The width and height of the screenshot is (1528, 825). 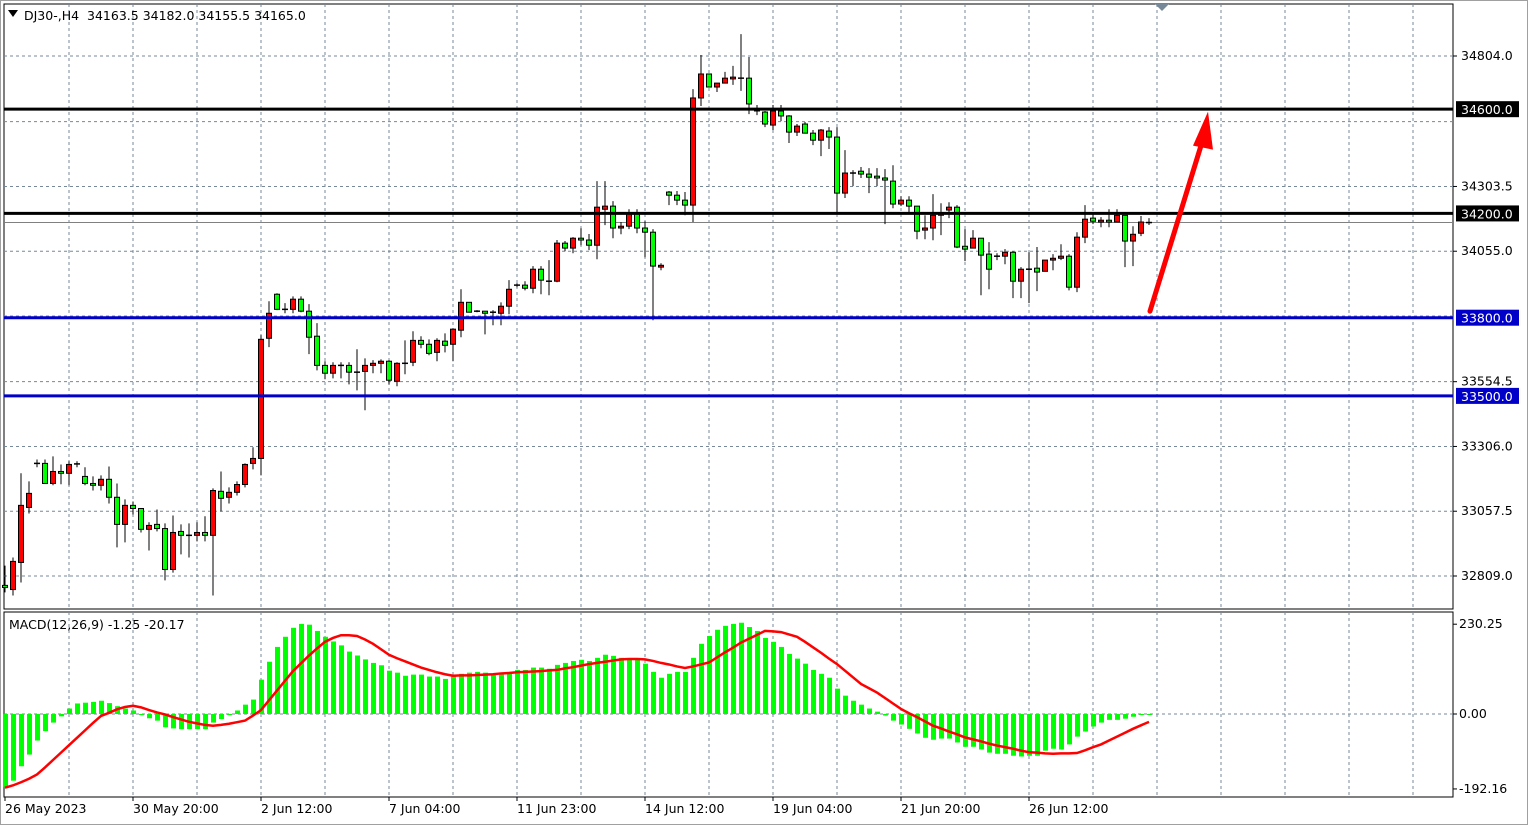 What do you see at coordinates (1487, 510) in the screenshot?
I see `price-tick-label: 33057.5` at bounding box center [1487, 510].